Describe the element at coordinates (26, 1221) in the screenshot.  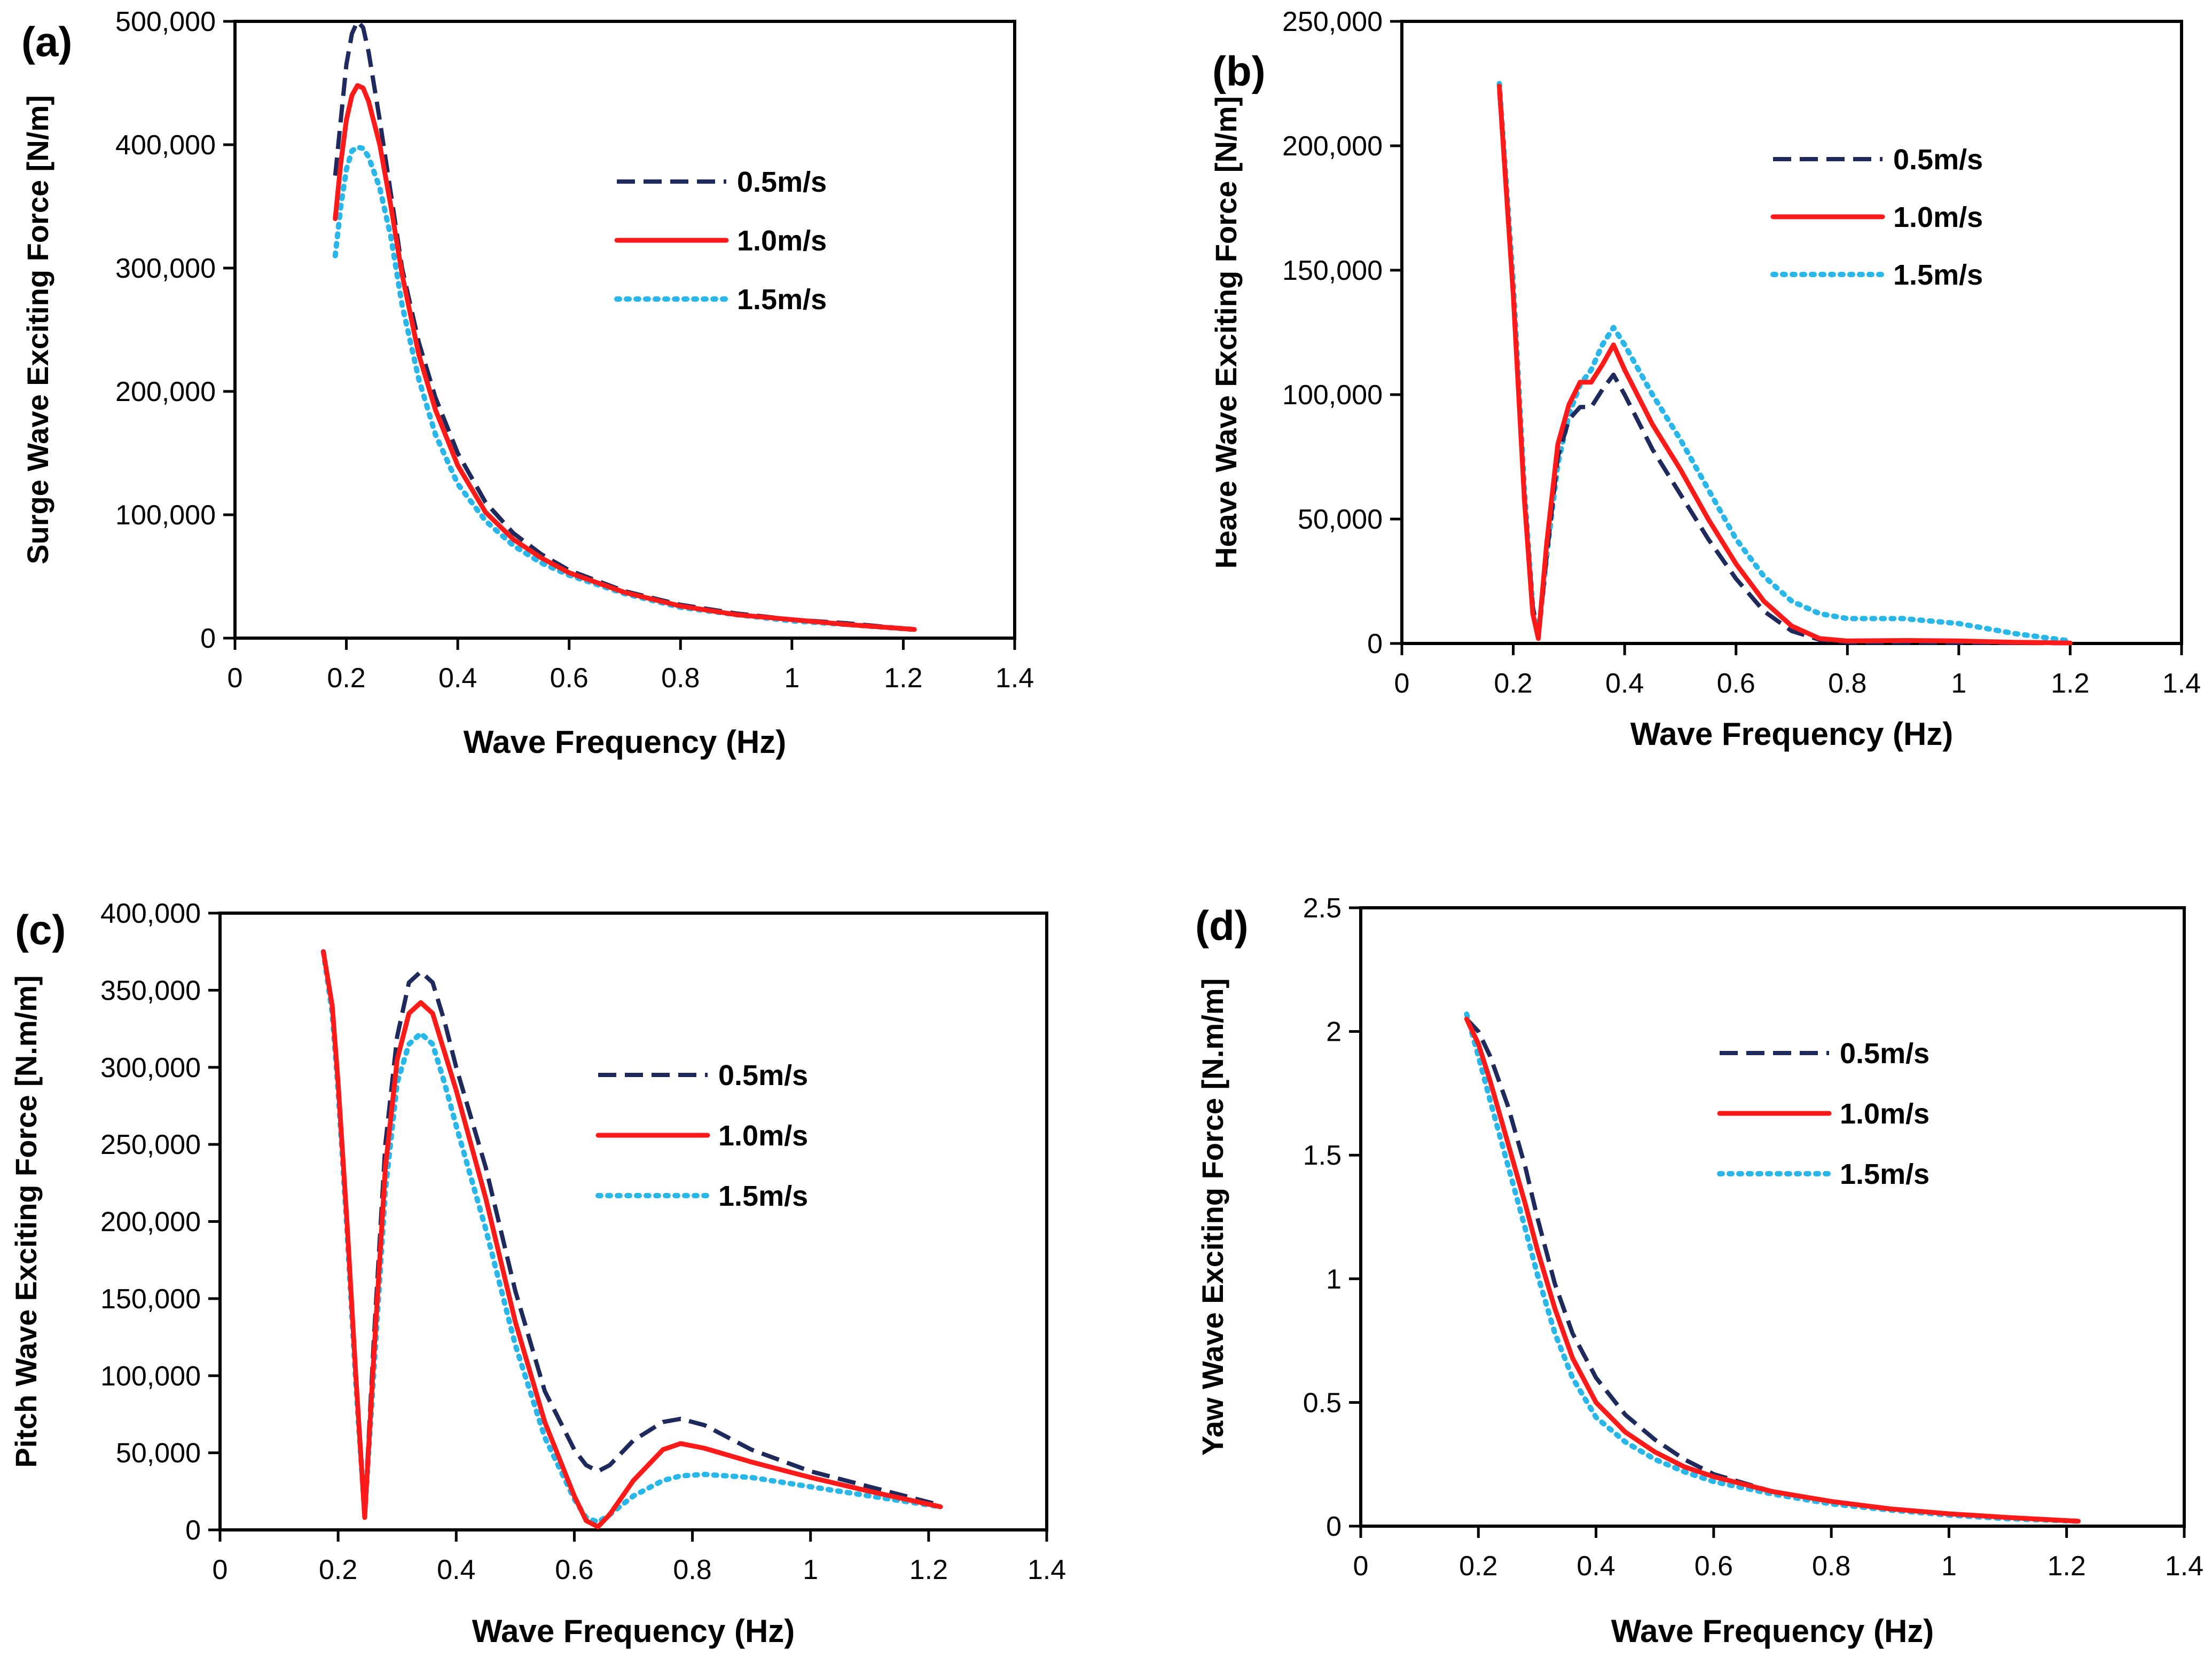
I see `y-axis-title: Pitch Wave Exciting Force [N.m/m]` at that location.